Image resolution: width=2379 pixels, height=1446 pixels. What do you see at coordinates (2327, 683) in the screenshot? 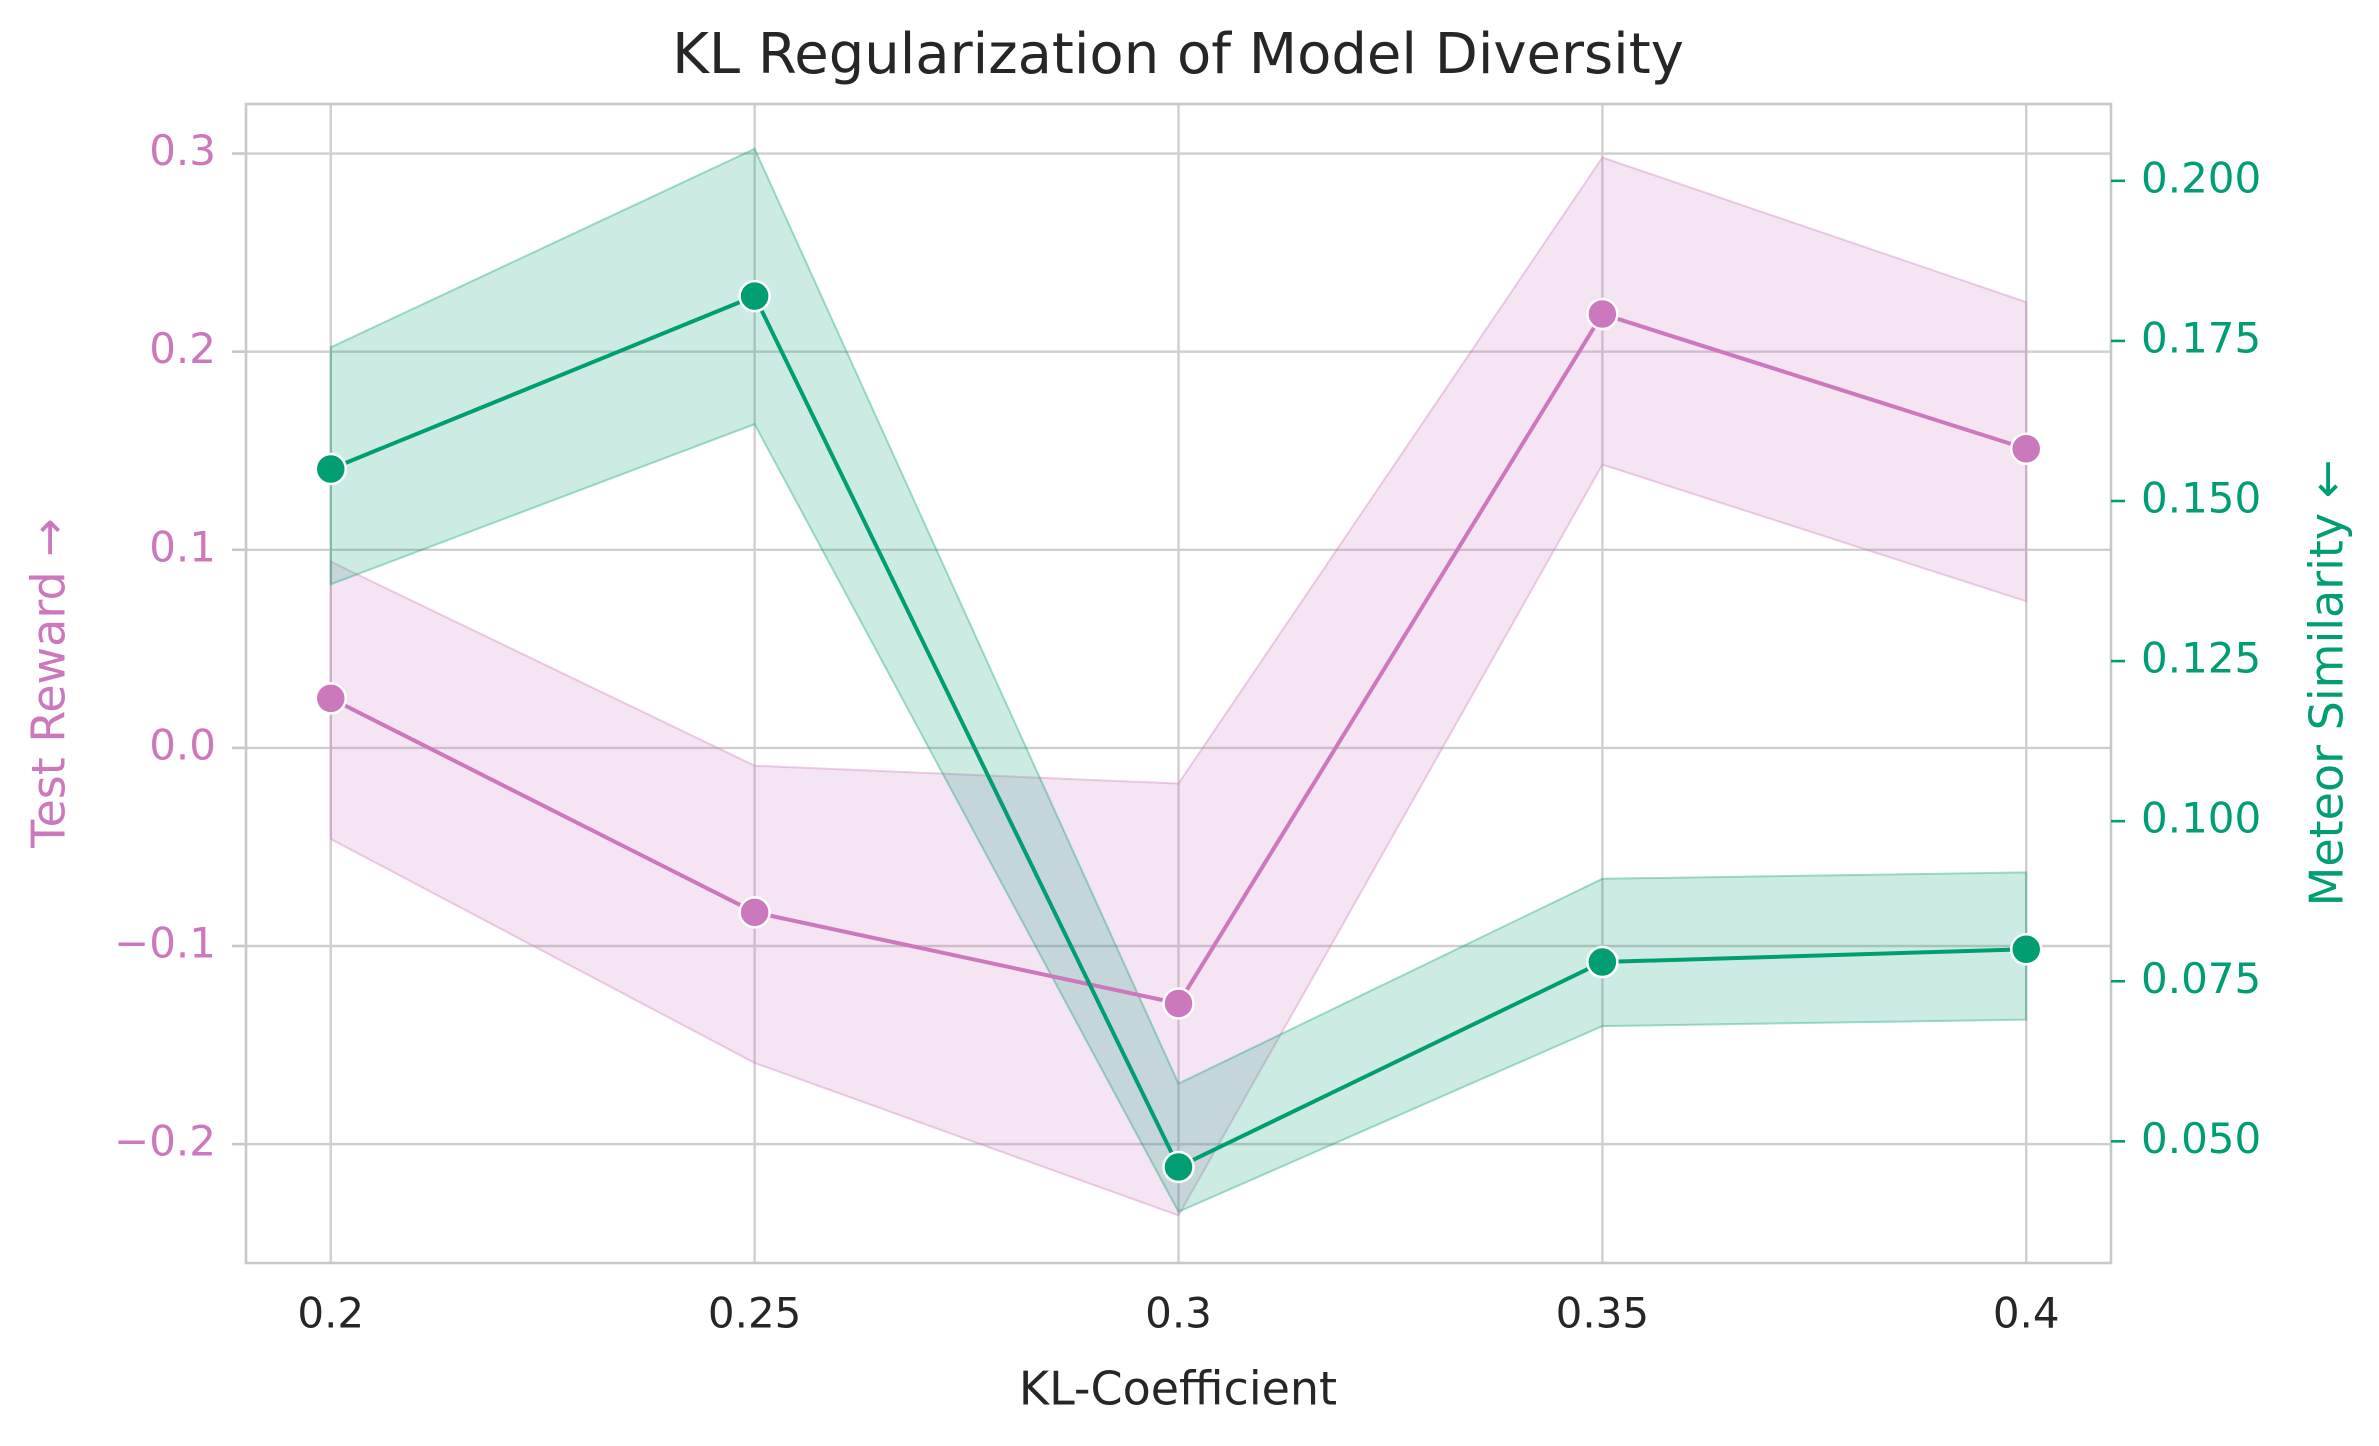
I see `right-y-axis-label: Meteor Similarity ←` at bounding box center [2327, 683].